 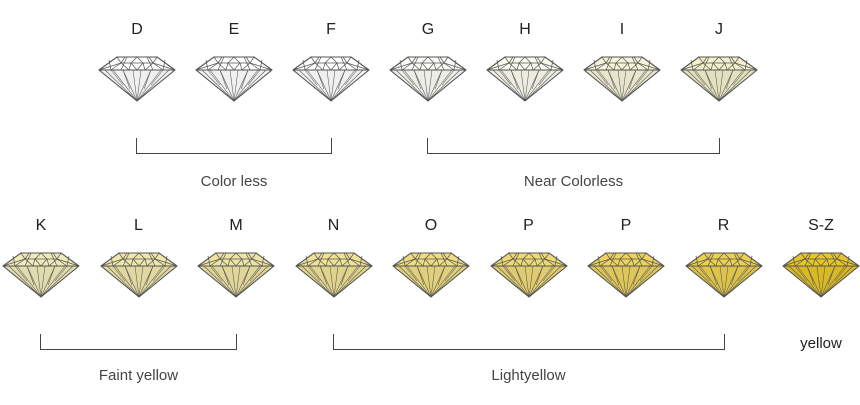 I want to click on grade-label-h: H, so click(x=525, y=29).